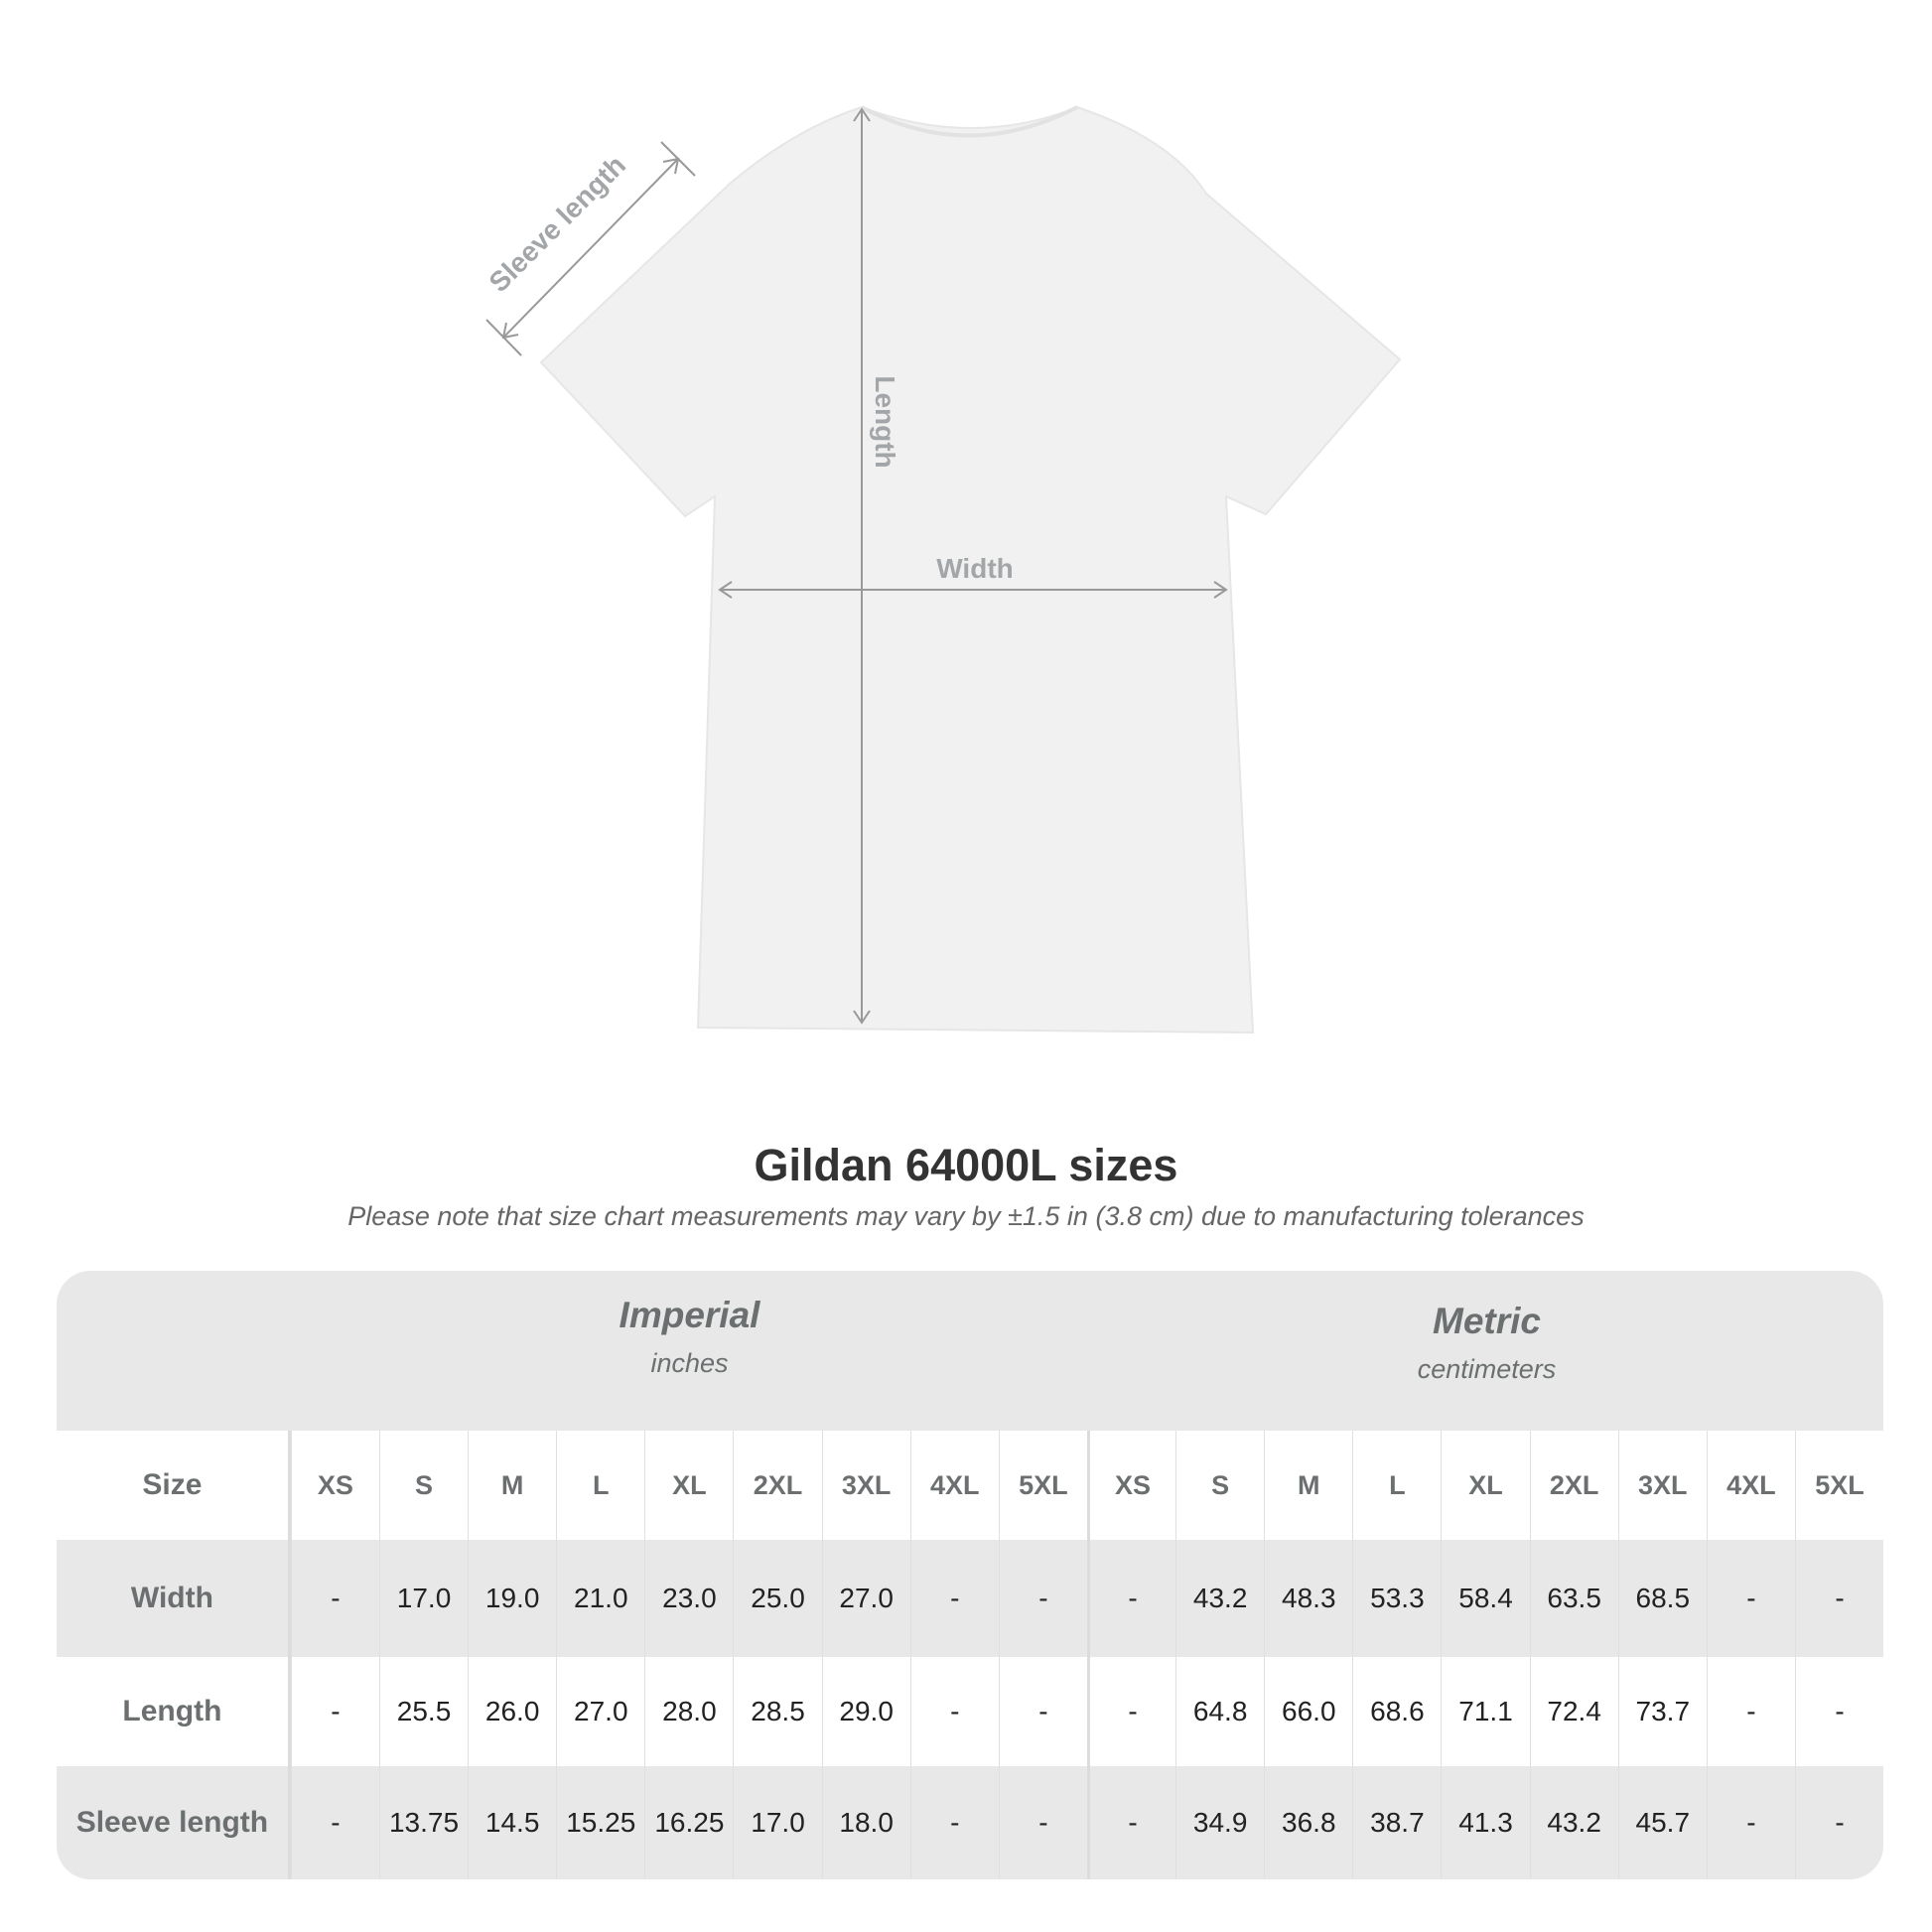 This screenshot has width=1932, height=1932. Describe the element at coordinates (866, 1823) in the screenshot. I see `table-cell: 18.0` at that location.